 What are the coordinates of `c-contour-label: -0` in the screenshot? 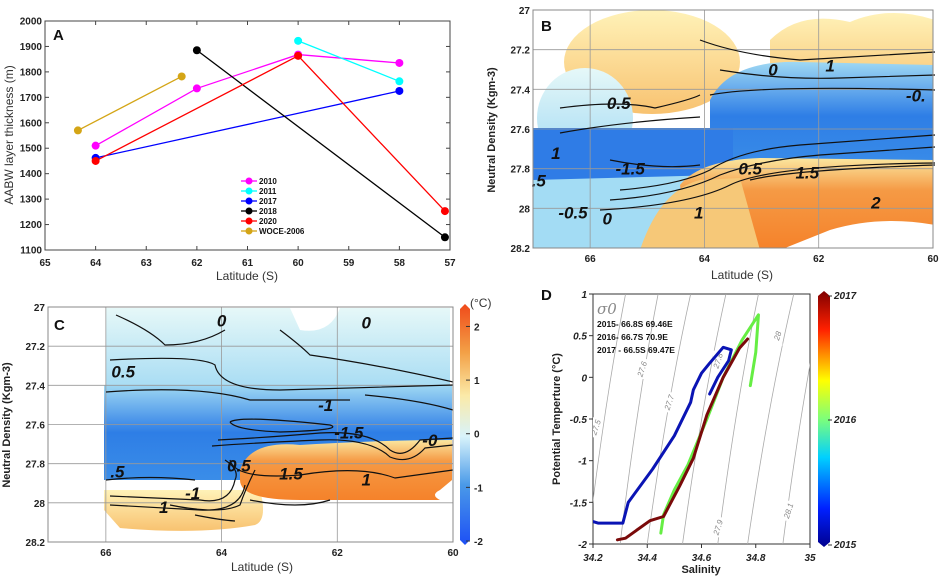 It's located at (430, 440).